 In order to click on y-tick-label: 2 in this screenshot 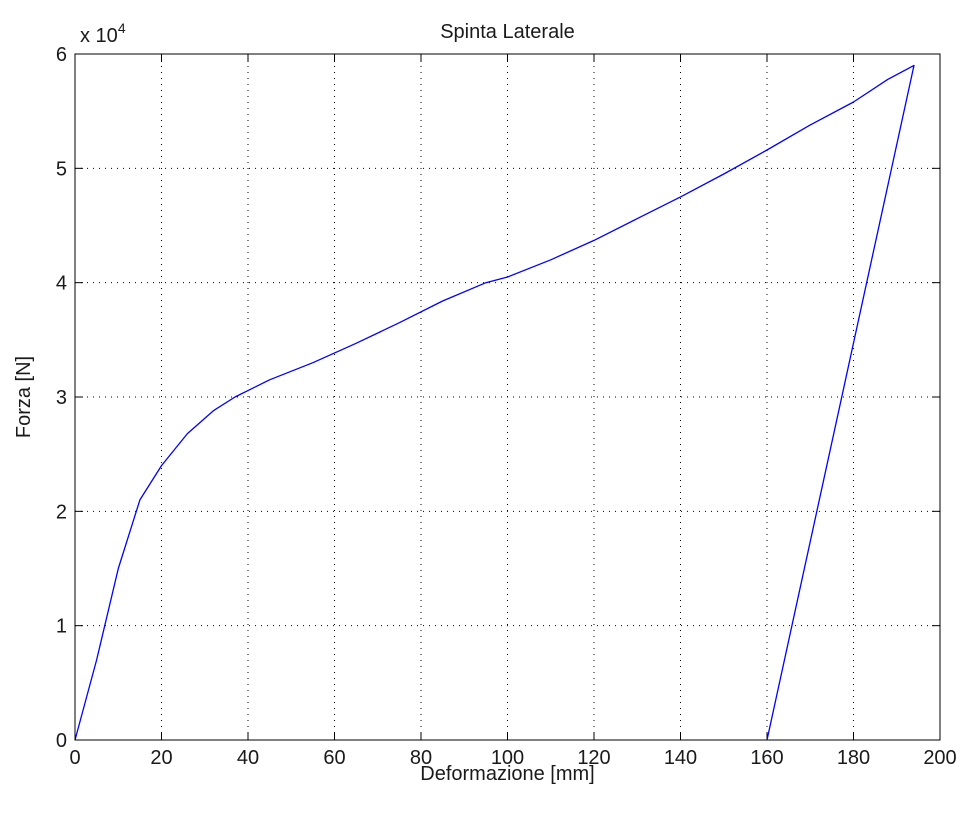, I will do `click(61, 512)`.